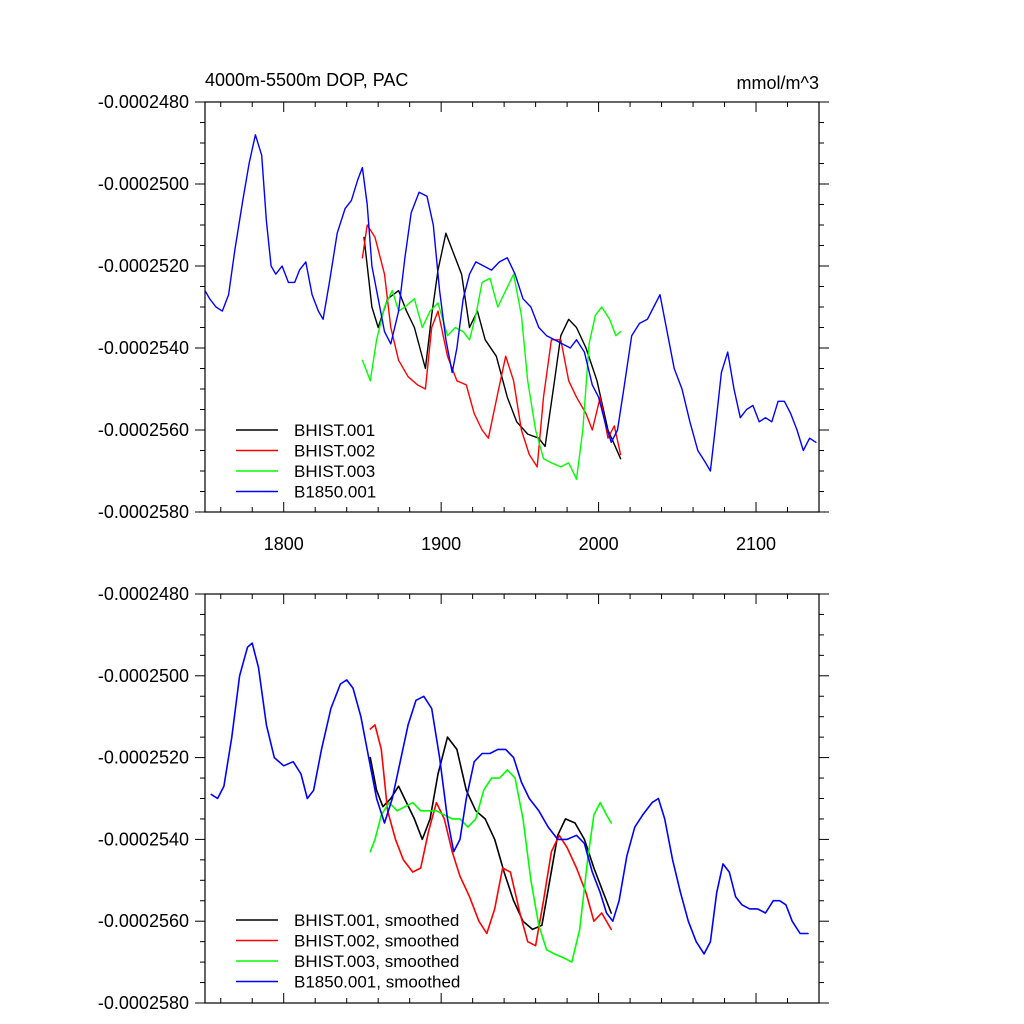 This screenshot has height=1024, width=1024. What do you see at coordinates (284, 544) in the screenshot?
I see `x-tick-label: 1800` at bounding box center [284, 544].